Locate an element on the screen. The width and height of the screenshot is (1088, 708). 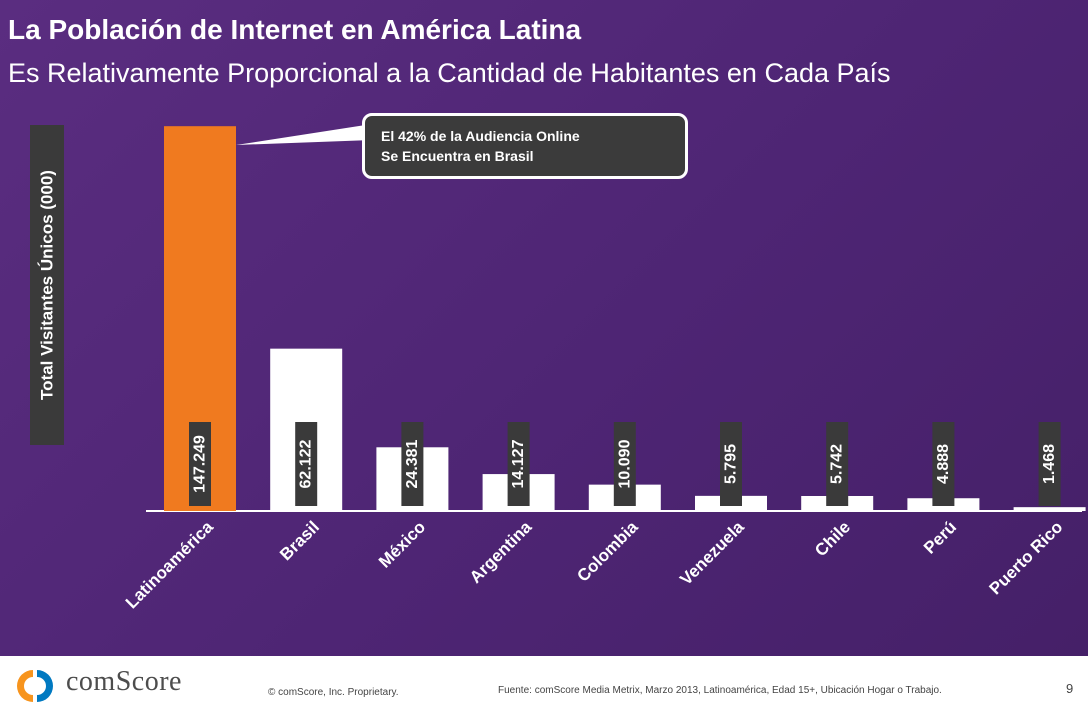
callout-line-2: Se Encuentra en Brasil is located at coordinates (457, 156).